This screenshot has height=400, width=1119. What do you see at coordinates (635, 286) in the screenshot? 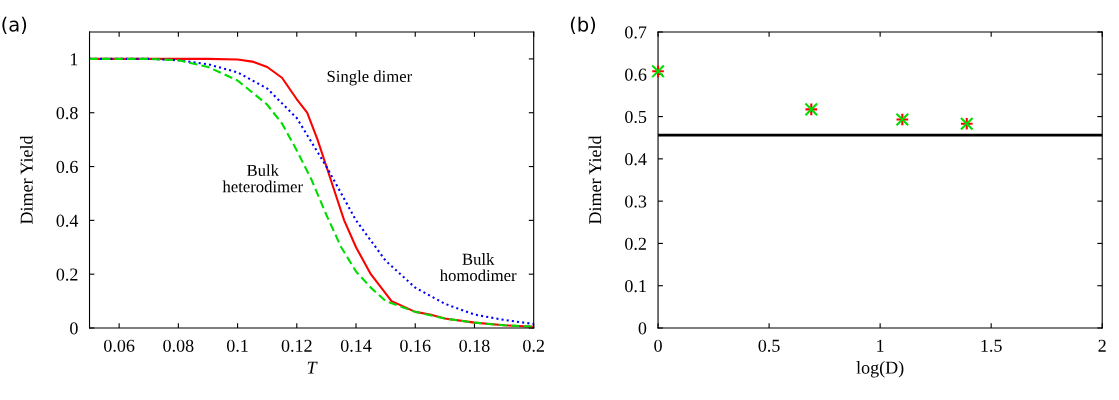
I see `y-tick-label: 0.1` at bounding box center [635, 286].